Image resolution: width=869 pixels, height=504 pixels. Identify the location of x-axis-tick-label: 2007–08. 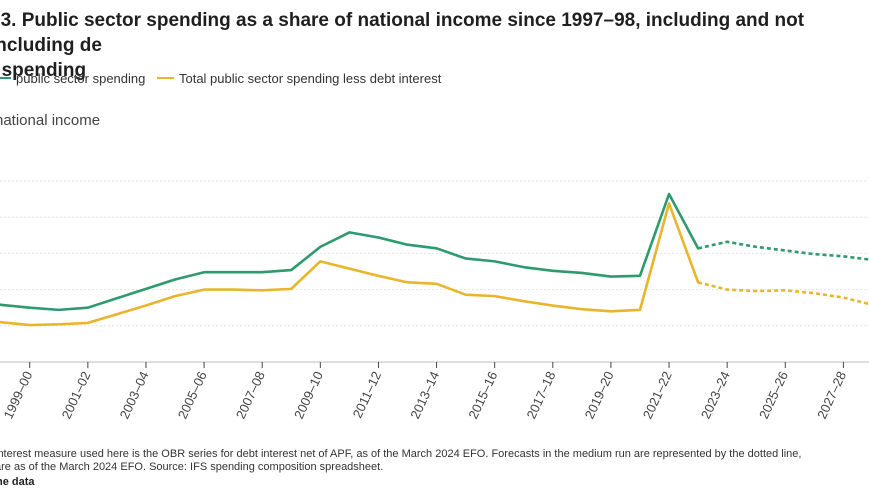
(250, 395).